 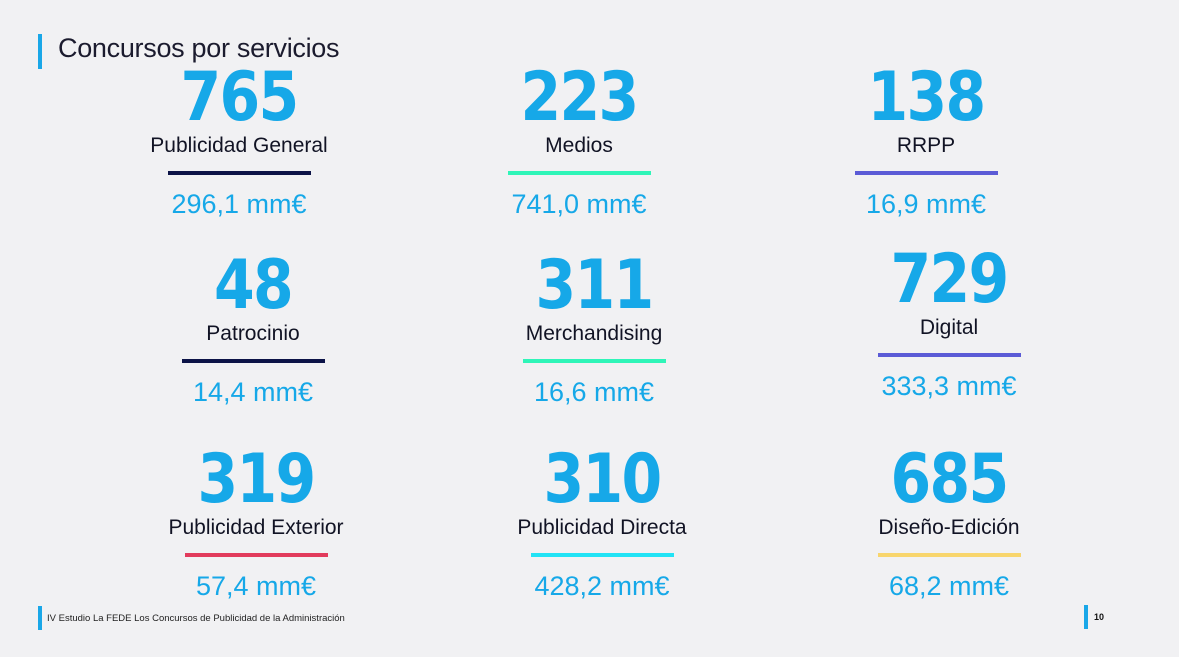 What do you see at coordinates (926, 145) in the screenshot?
I see `stat-label: RRPP` at bounding box center [926, 145].